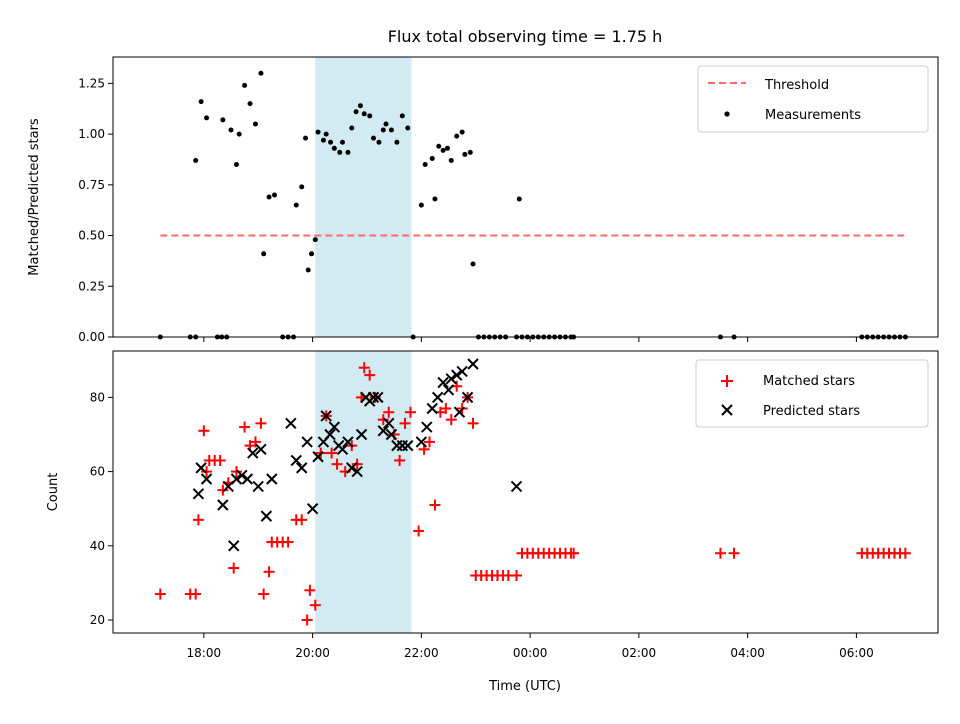  Describe the element at coordinates (363, 197) in the screenshot. I see `top-shaded-interval` at that location.